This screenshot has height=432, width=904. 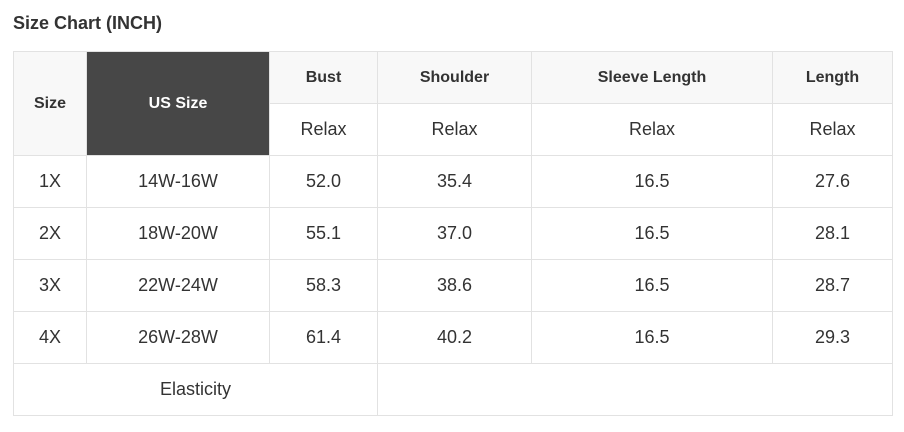 What do you see at coordinates (50, 337) in the screenshot?
I see `table-cell: 4X` at bounding box center [50, 337].